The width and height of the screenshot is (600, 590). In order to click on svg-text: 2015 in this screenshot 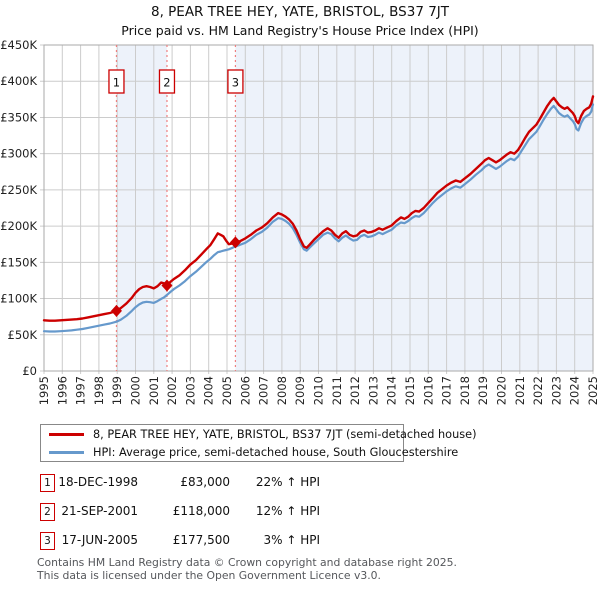, I will do `click(410, 390)`.